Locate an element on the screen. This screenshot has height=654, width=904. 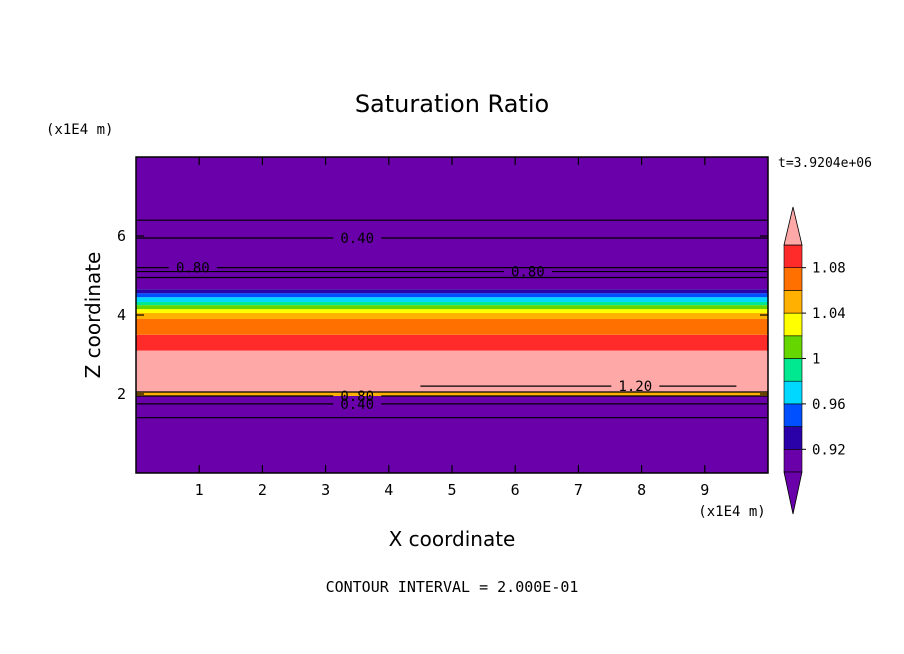
colorbar: 1.08 1.04 1 0.96 0.92 is located at coordinates (814, 360).